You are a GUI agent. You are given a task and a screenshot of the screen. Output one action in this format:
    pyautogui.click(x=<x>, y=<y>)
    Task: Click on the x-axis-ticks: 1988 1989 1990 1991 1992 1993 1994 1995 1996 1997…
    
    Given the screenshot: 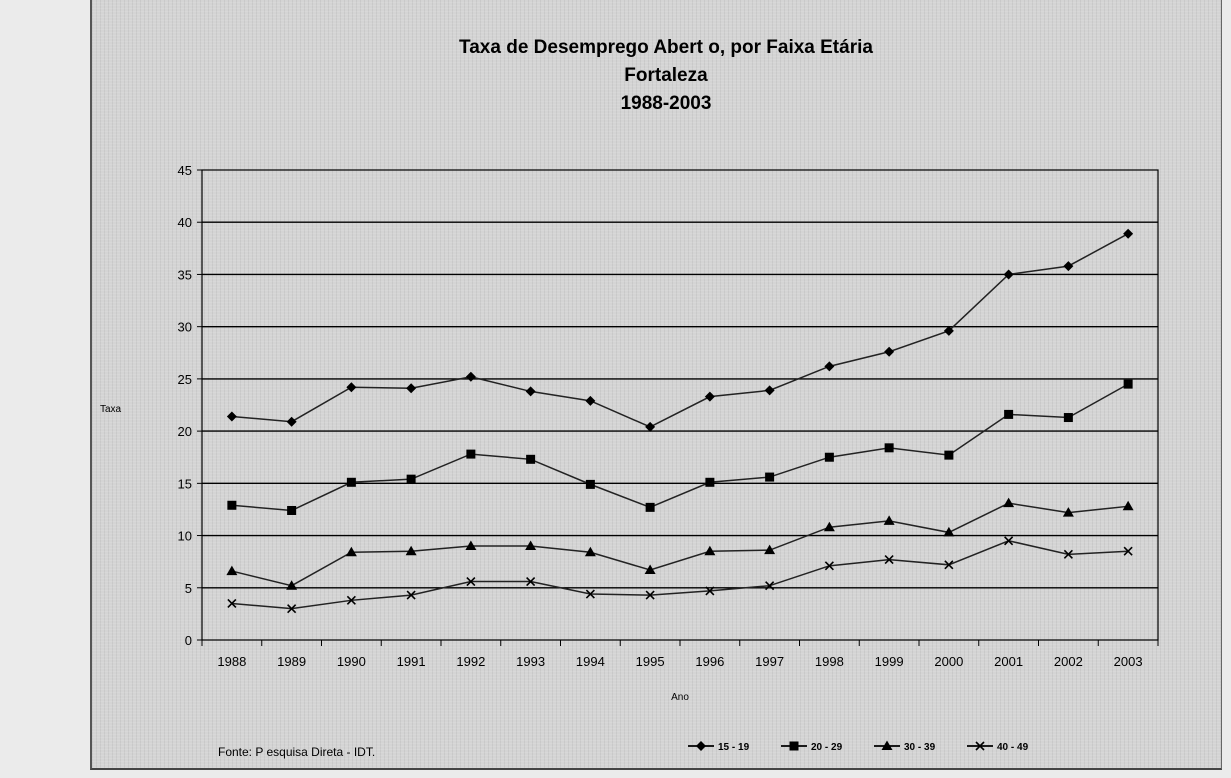 What is the action you would take?
    pyautogui.click(x=680, y=654)
    